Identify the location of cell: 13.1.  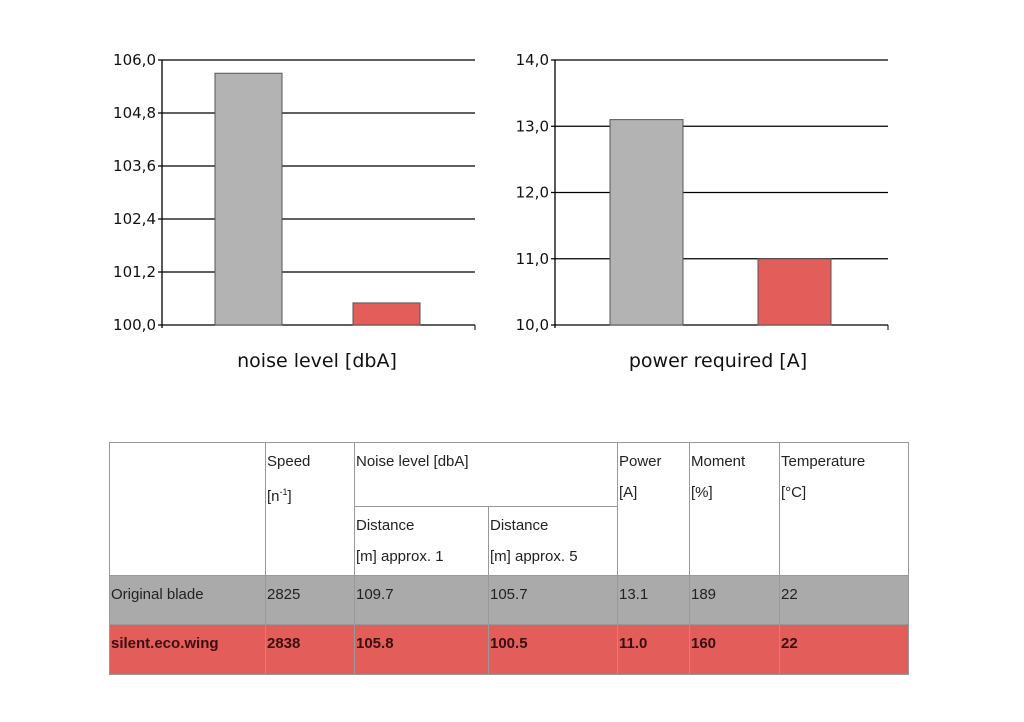
(653, 600).